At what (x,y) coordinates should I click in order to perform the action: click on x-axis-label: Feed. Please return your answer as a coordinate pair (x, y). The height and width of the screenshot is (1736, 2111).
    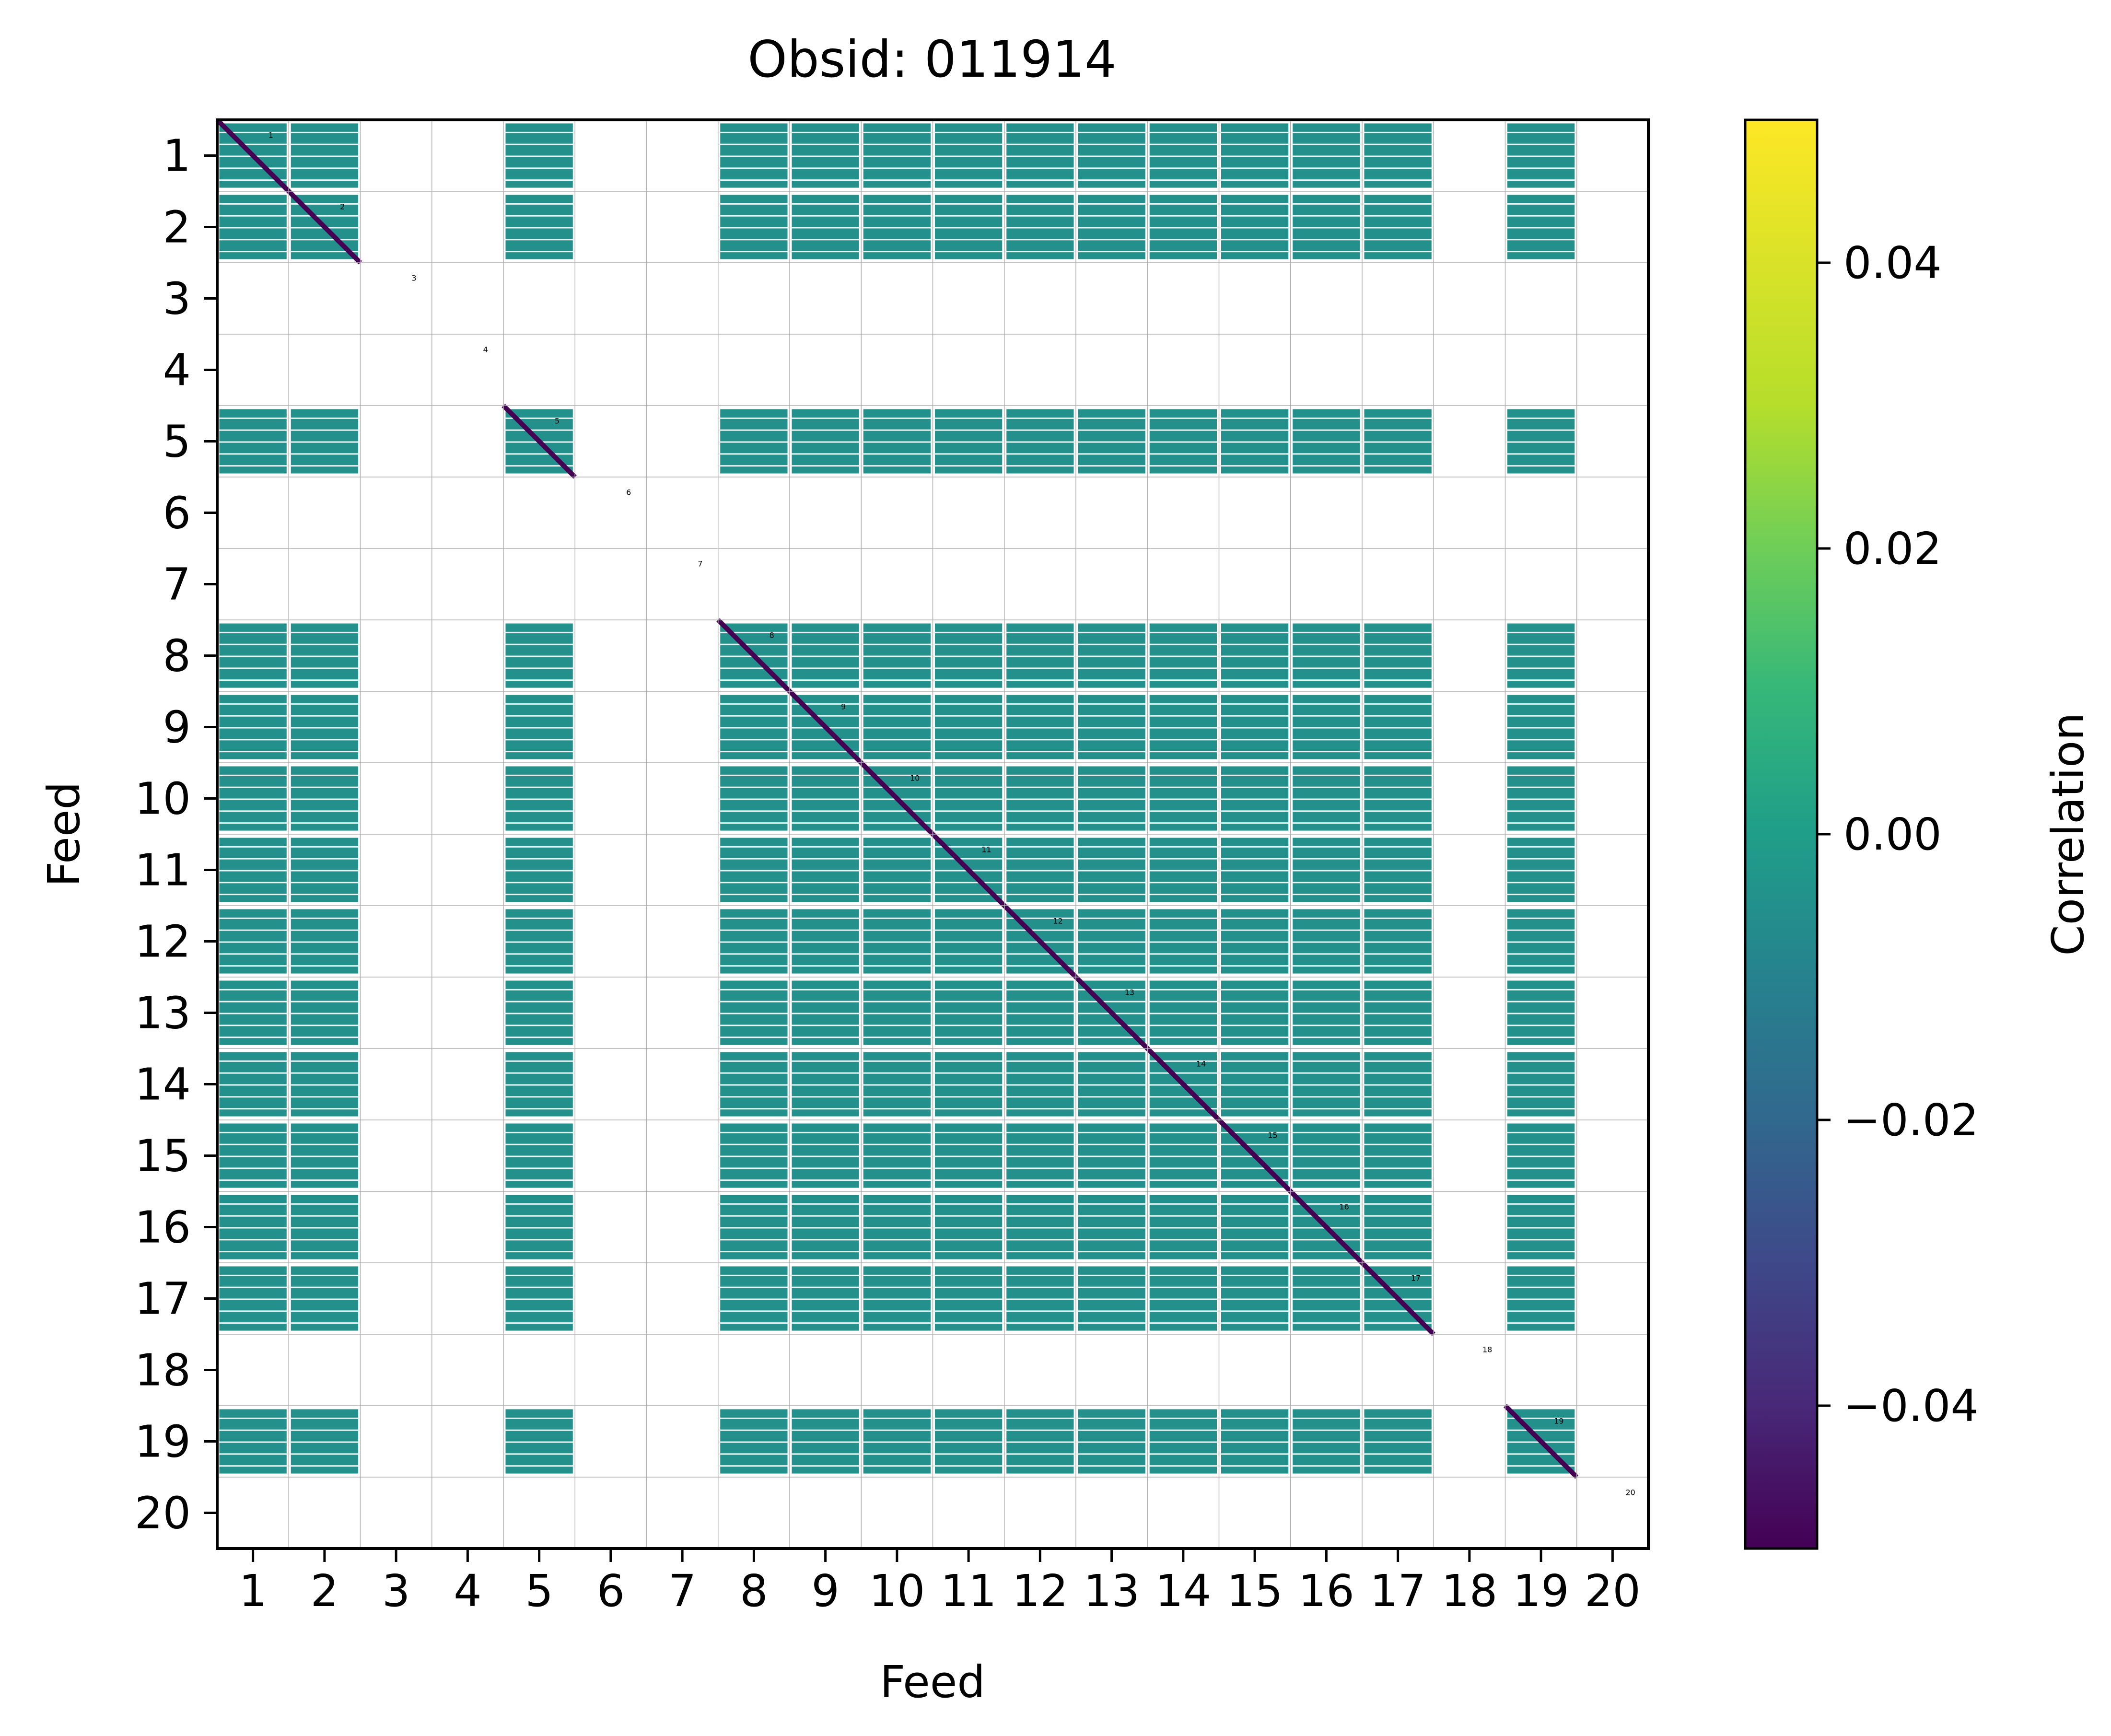
    Looking at the image, I should click on (932, 1682).